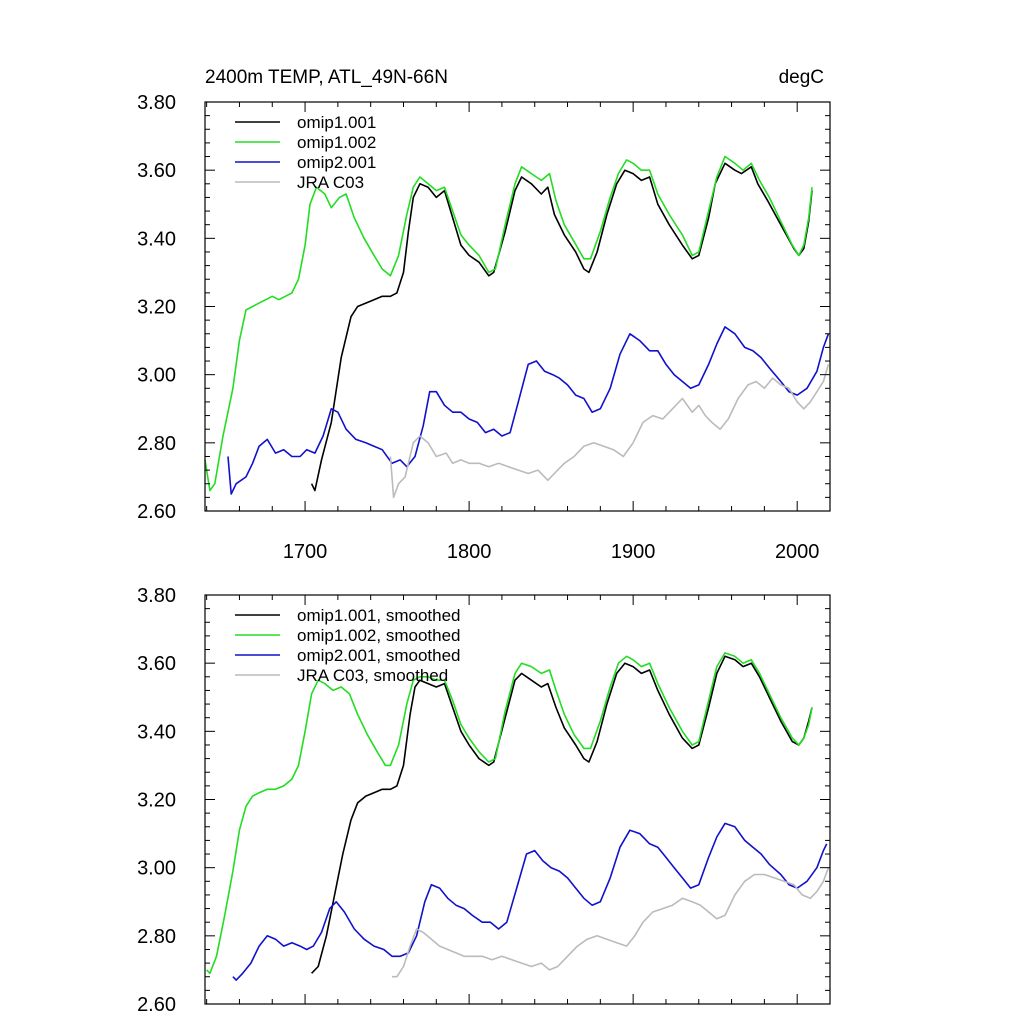  Describe the element at coordinates (379, 655) in the screenshot. I see `legend-label: omip2.001, smoothed` at that location.